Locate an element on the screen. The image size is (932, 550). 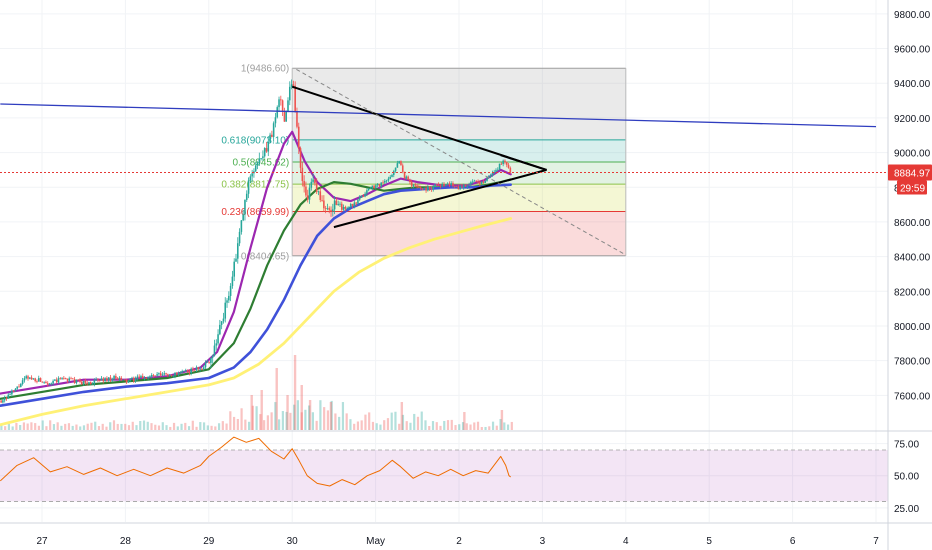
last-price-badge is located at coordinates (910, 172).